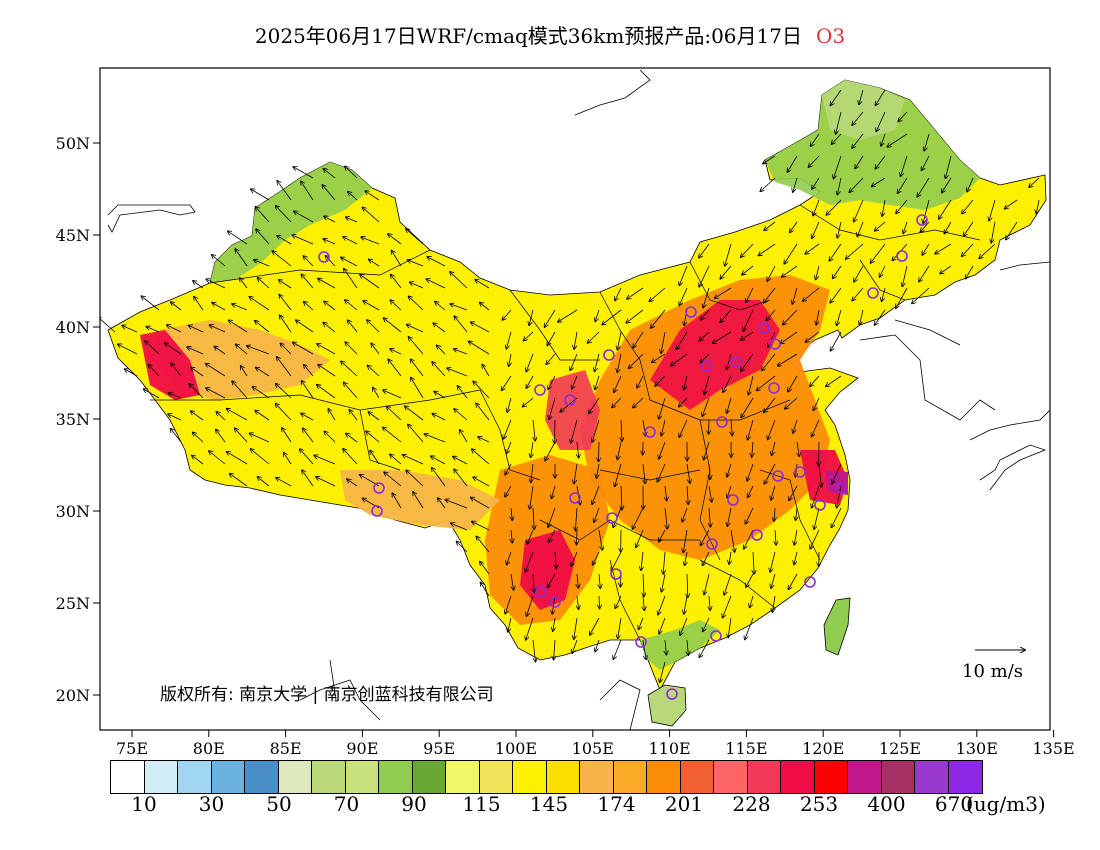 The width and height of the screenshot is (1100, 850). Describe the element at coordinates (616, 804) in the screenshot. I see `colorbar-label: 174` at that location.